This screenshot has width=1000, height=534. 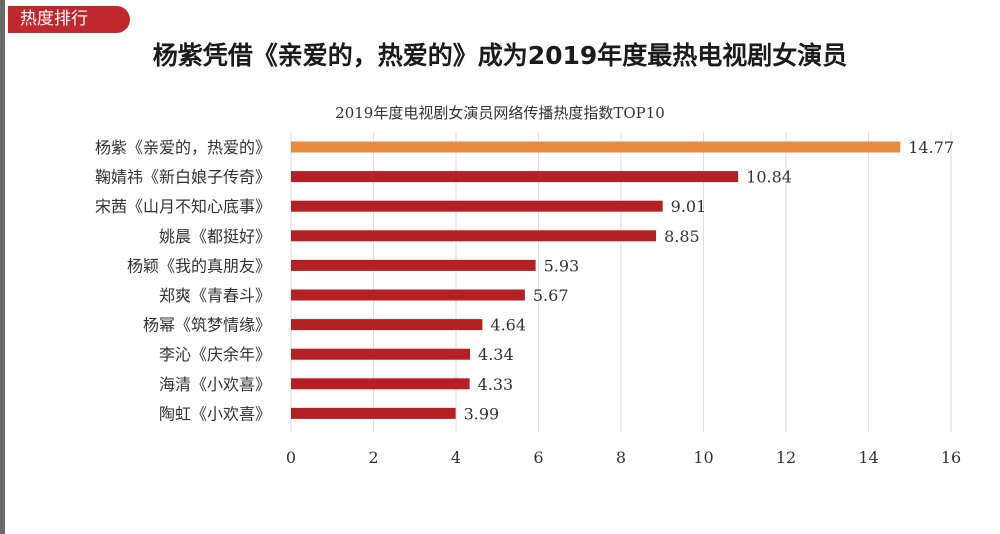 What do you see at coordinates (291, 457) in the screenshot?
I see `x-tick-label: 0` at bounding box center [291, 457].